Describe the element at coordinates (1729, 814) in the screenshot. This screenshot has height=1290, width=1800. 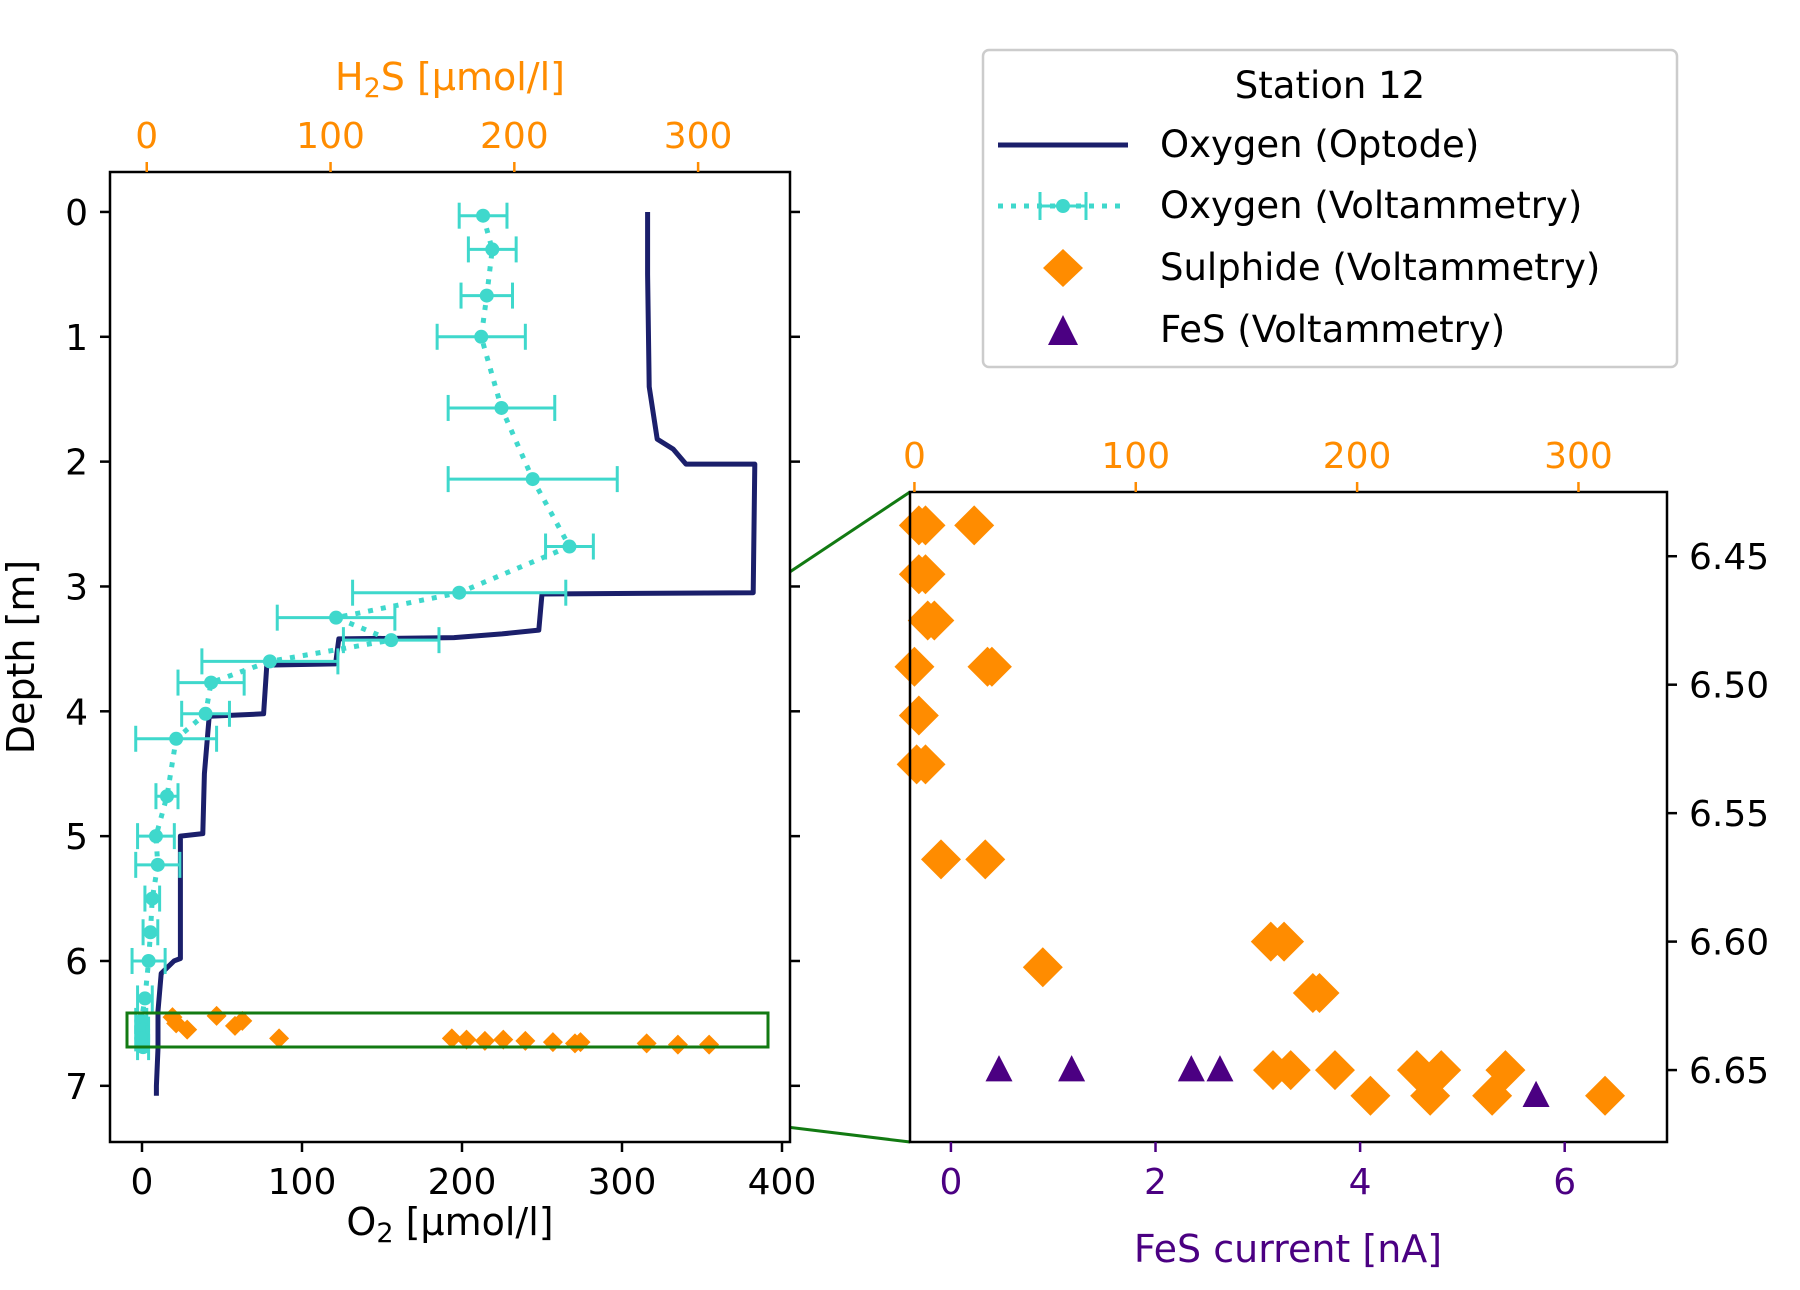
I see `zoom-y-tick-label: 6.55` at that location.